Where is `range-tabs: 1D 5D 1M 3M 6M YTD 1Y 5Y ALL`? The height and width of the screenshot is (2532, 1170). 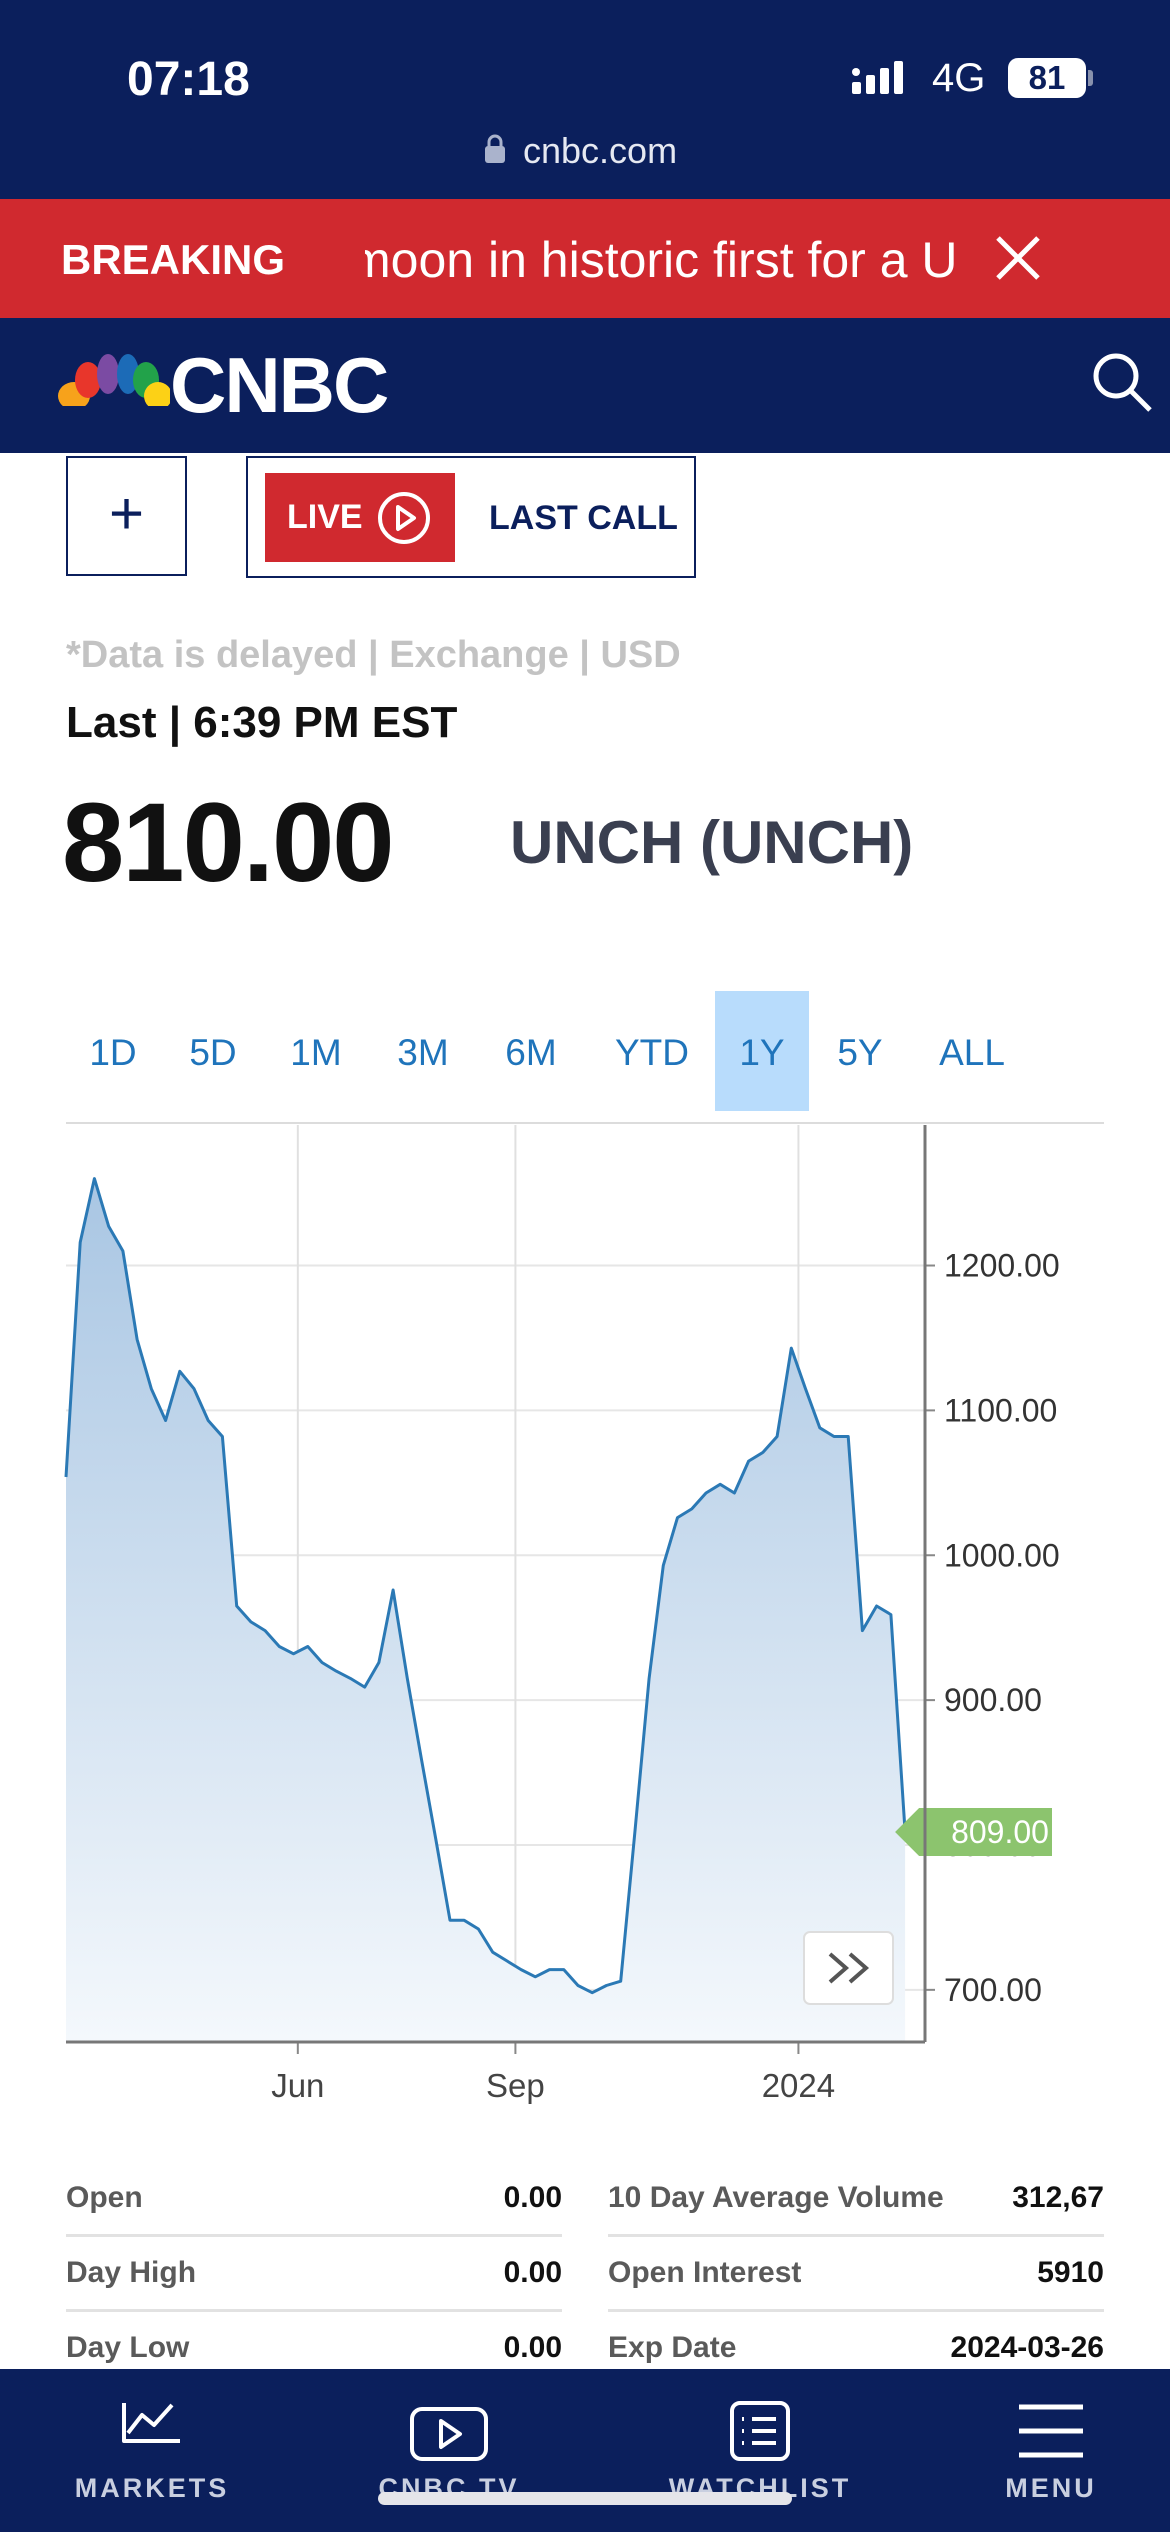
range-tabs: 1D 5D 1M 3M 6M YTD 1Y 5Y ALL is located at coordinates (585, 1051).